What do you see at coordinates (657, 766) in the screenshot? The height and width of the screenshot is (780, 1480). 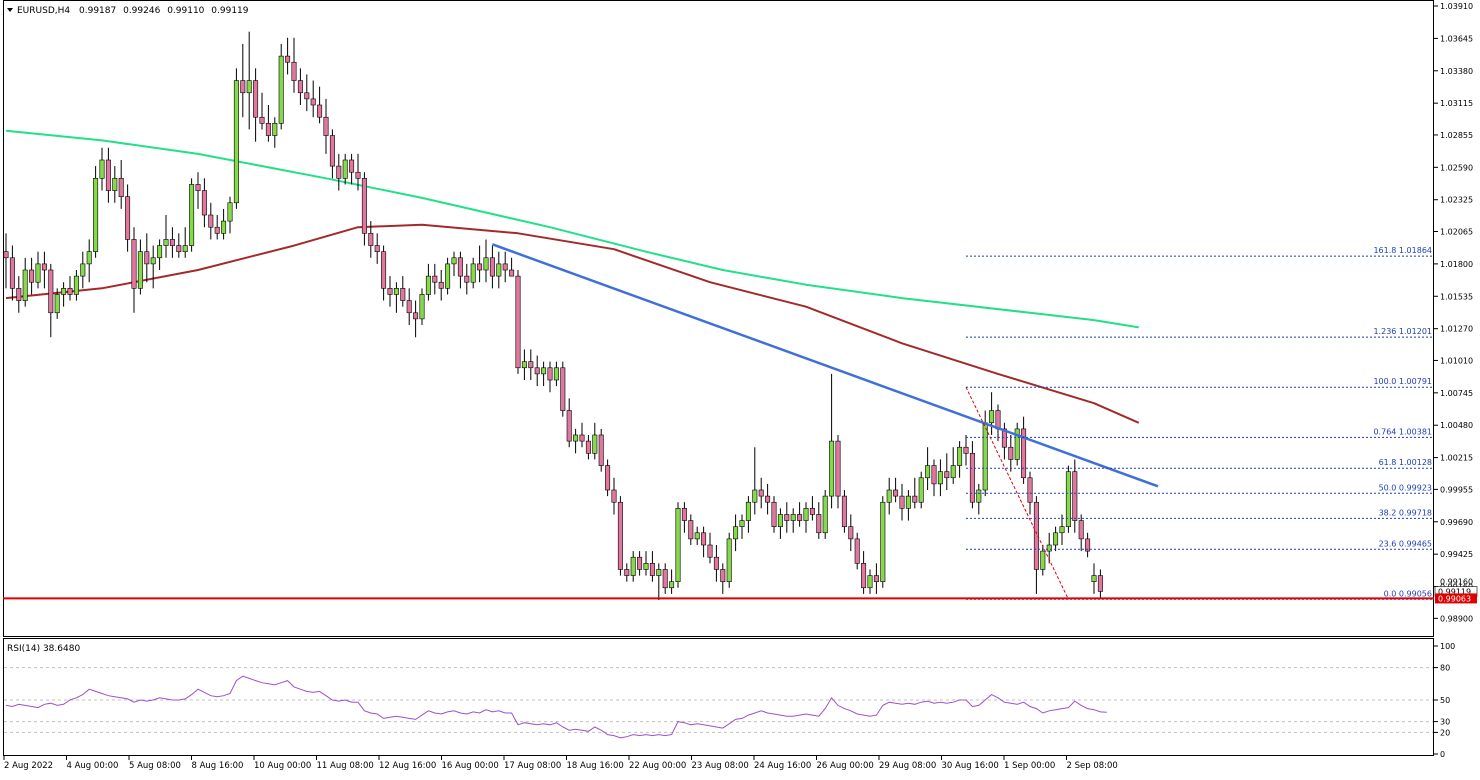 I see `time-tick-label: 22 Aug 00:00` at bounding box center [657, 766].